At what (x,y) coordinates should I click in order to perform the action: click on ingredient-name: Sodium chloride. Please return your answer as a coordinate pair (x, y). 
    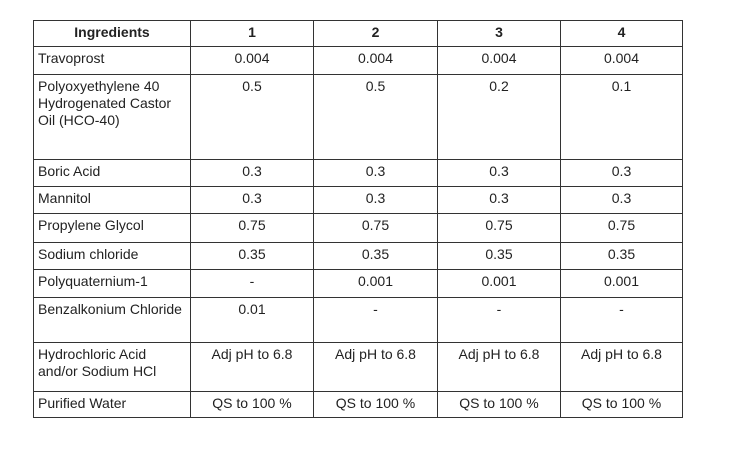
    Looking at the image, I should click on (112, 256).